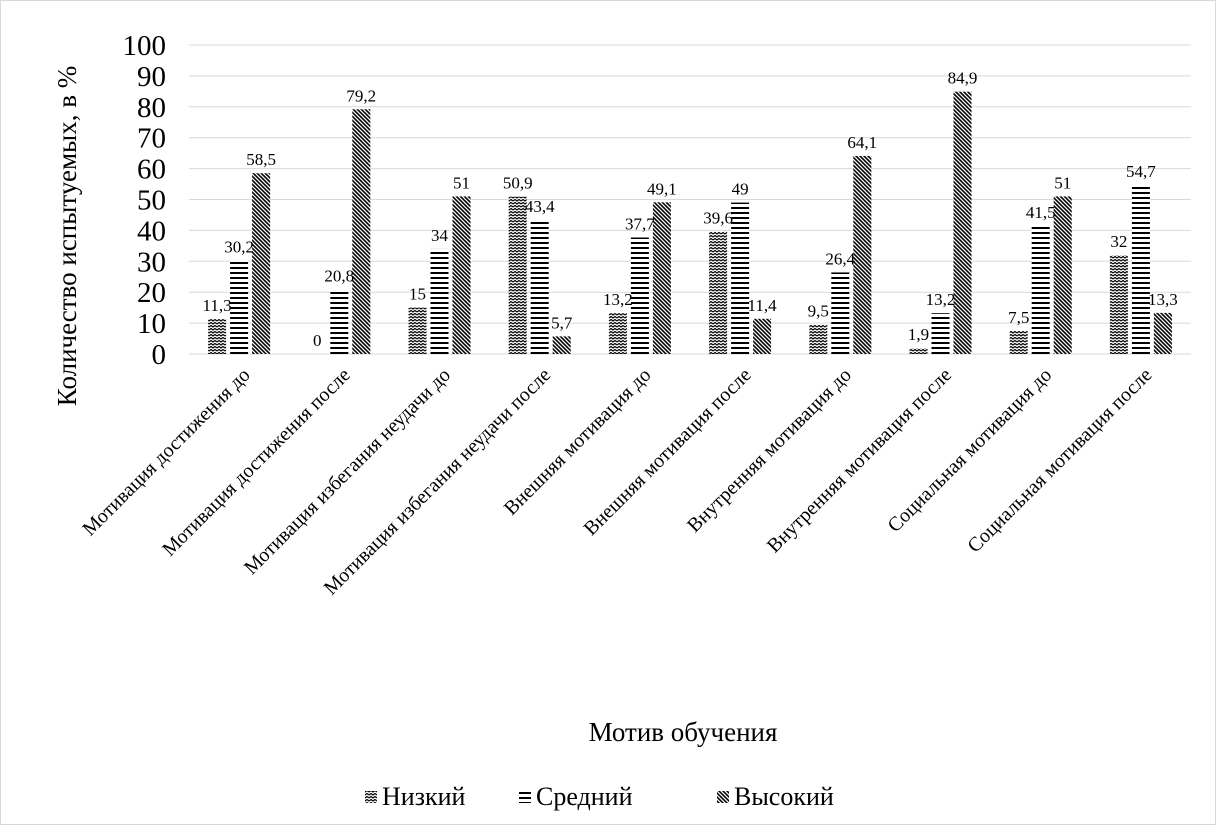  What do you see at coordinates (151, 324) in the screenshot?
I see `y-tick-label: 10` at bounding box center [151, 324].